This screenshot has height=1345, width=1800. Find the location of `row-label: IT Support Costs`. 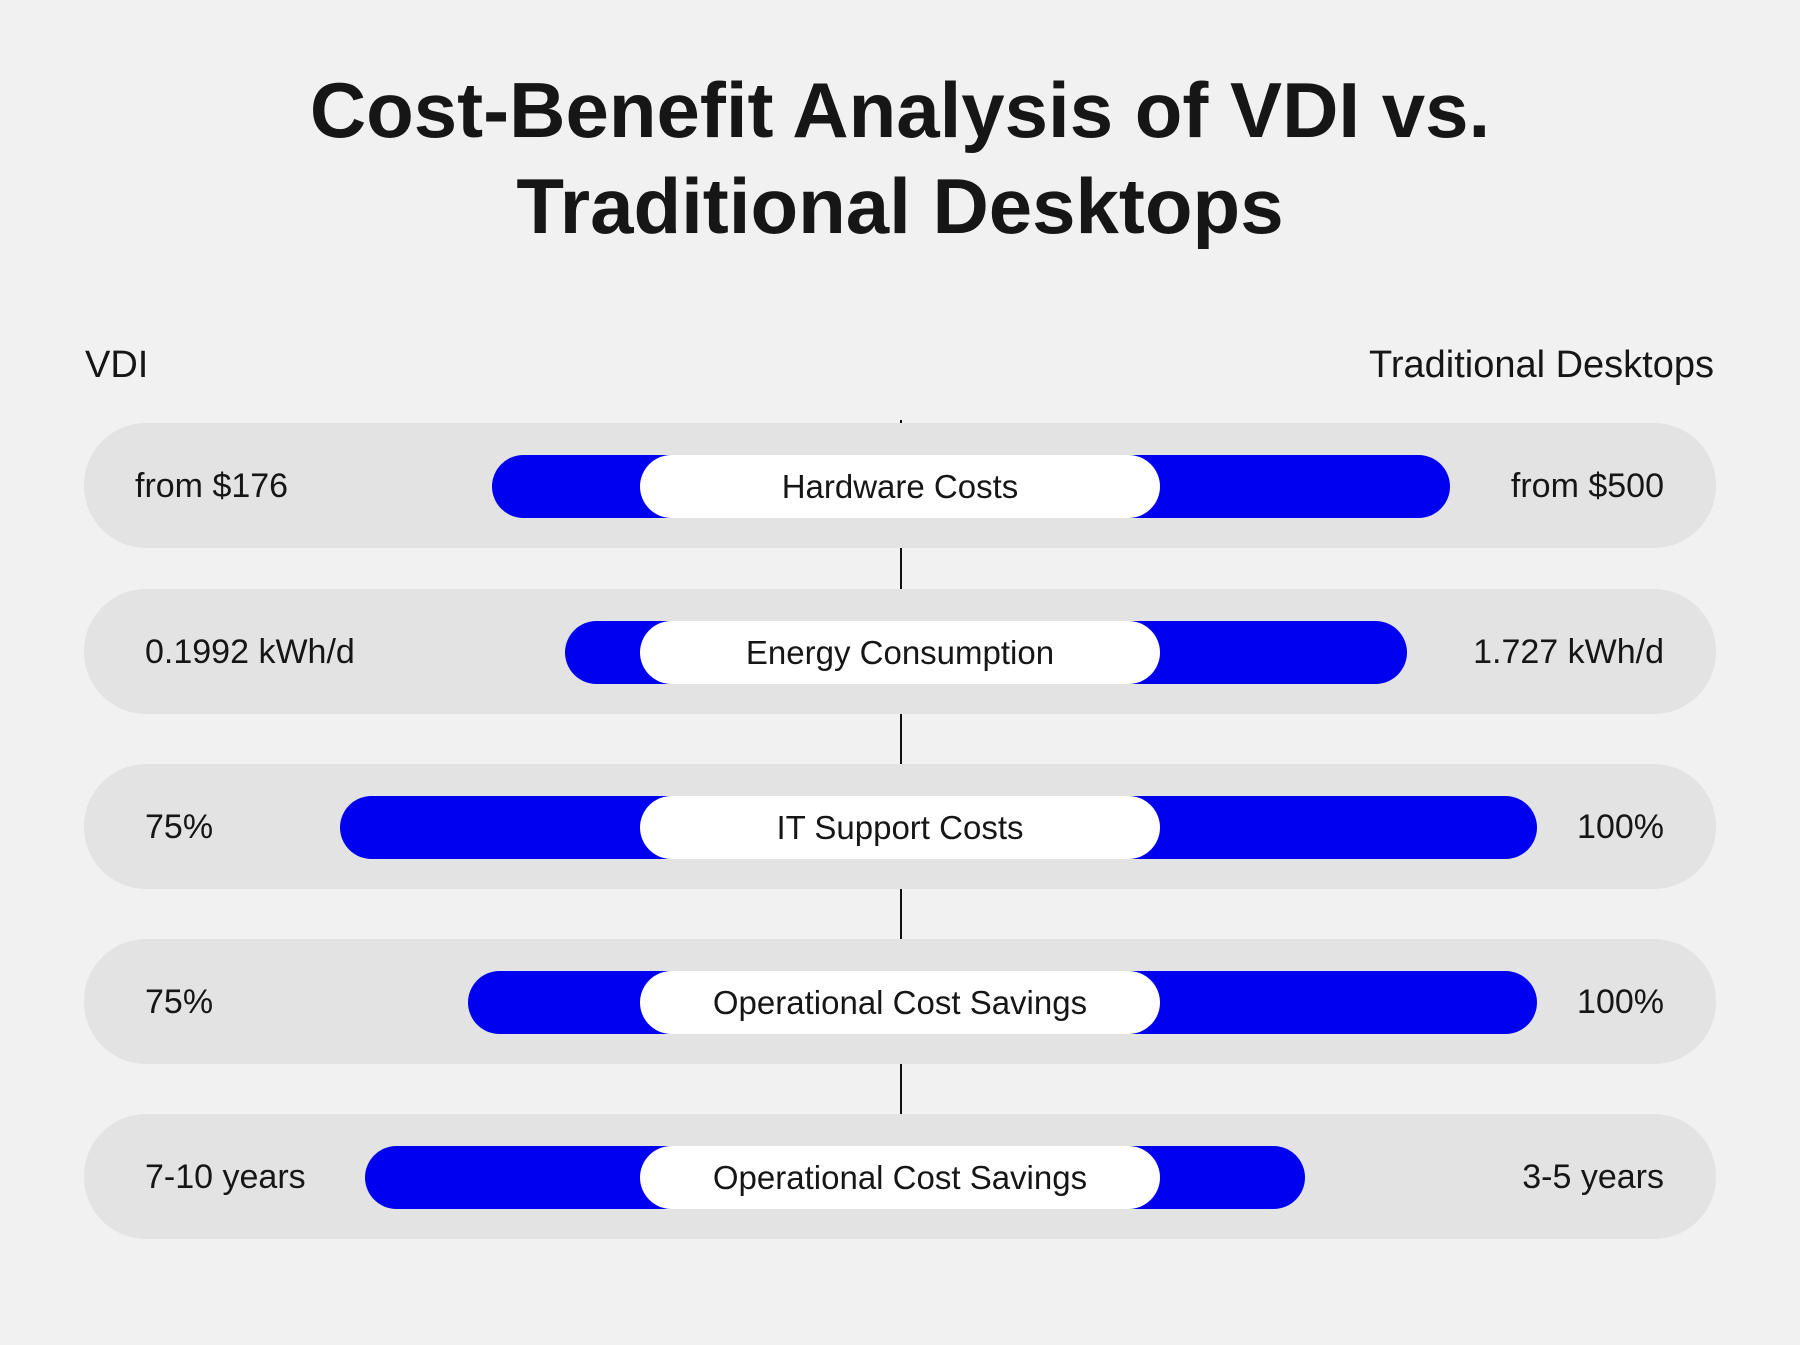

row-label: IT Support Costs is located at coordinates (900, 827).